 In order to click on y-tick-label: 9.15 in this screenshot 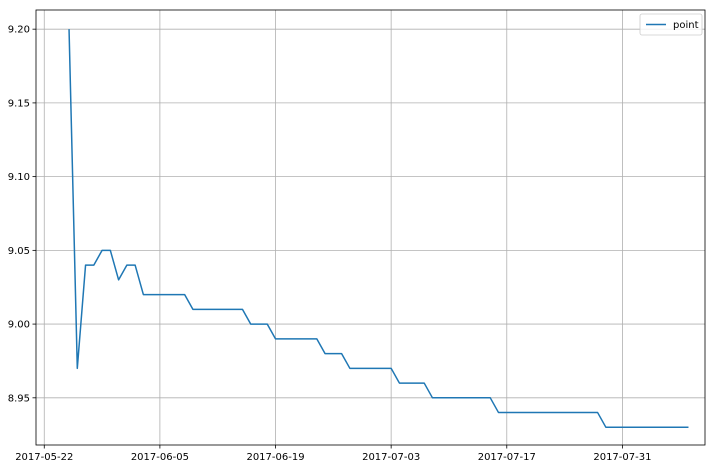, I will do `click(19, 103)`.